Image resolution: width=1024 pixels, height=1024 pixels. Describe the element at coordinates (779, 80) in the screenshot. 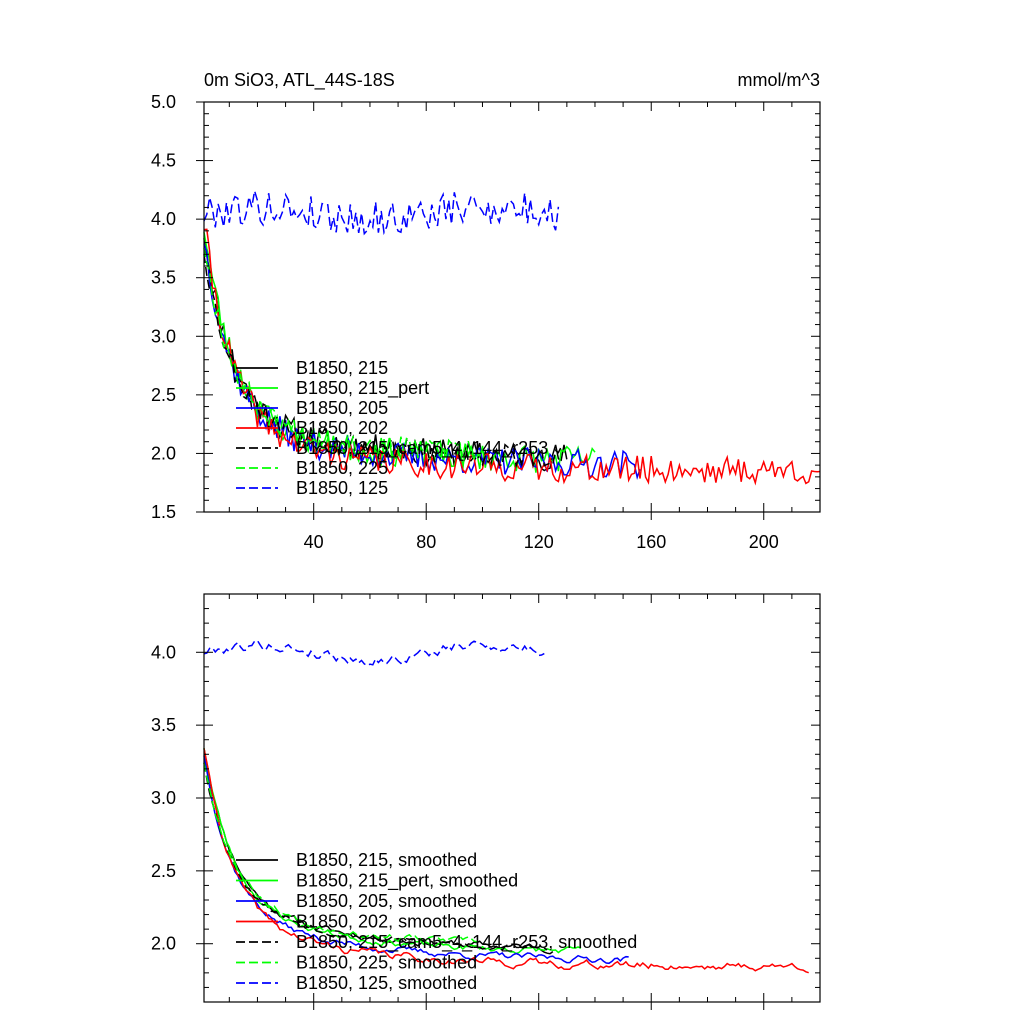

I see `units-label: mmol/m^3` at that location.